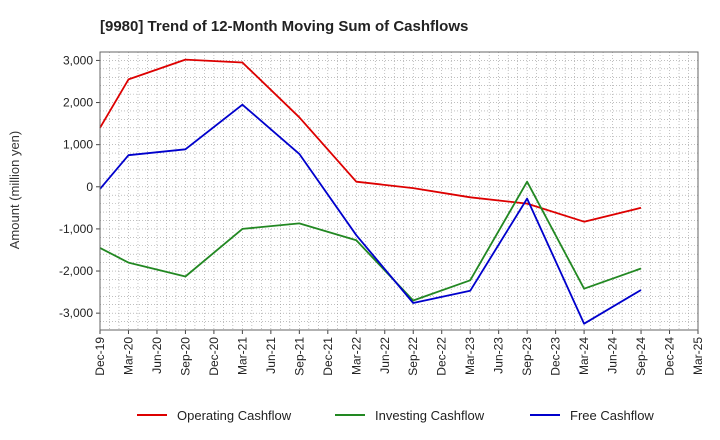 This screenshot has height=440, width=720. I want to click on x-tick-label: Sep-20, so click(185, 356).